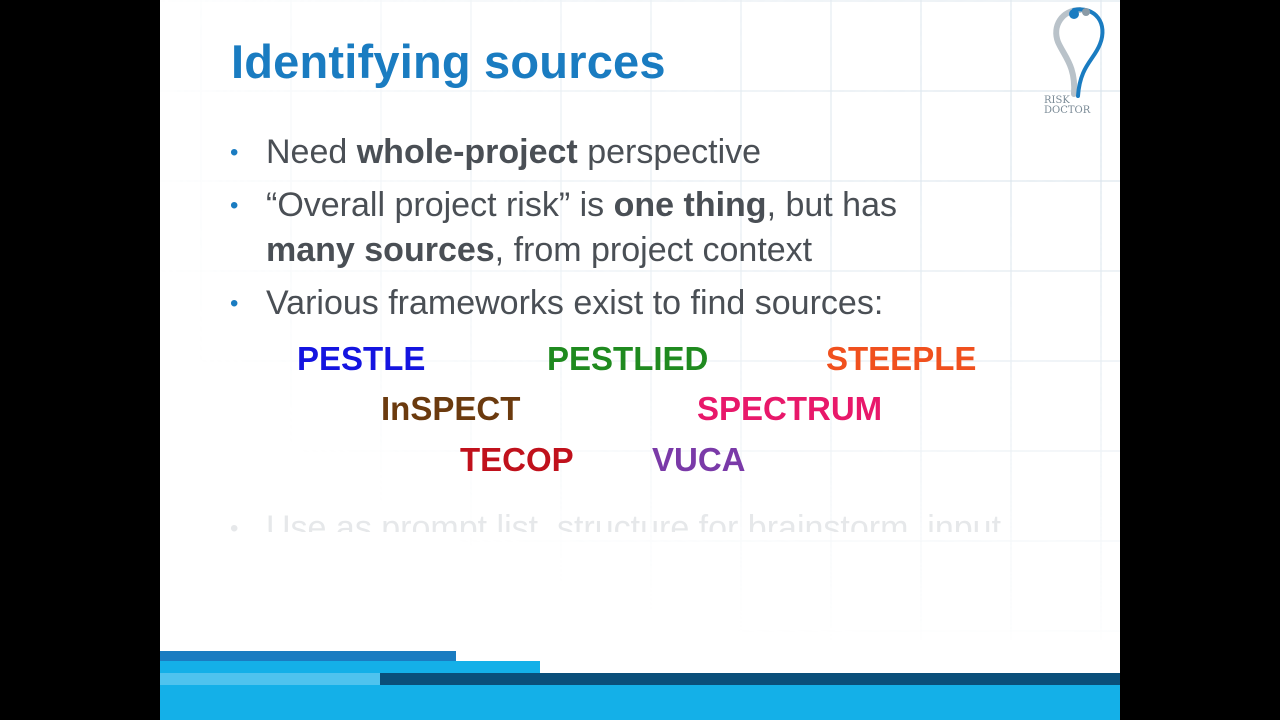 The width and height of the screenshot is (1280, 720). I want to click on risk-doctor-logo-icon, so click(1079, 52).